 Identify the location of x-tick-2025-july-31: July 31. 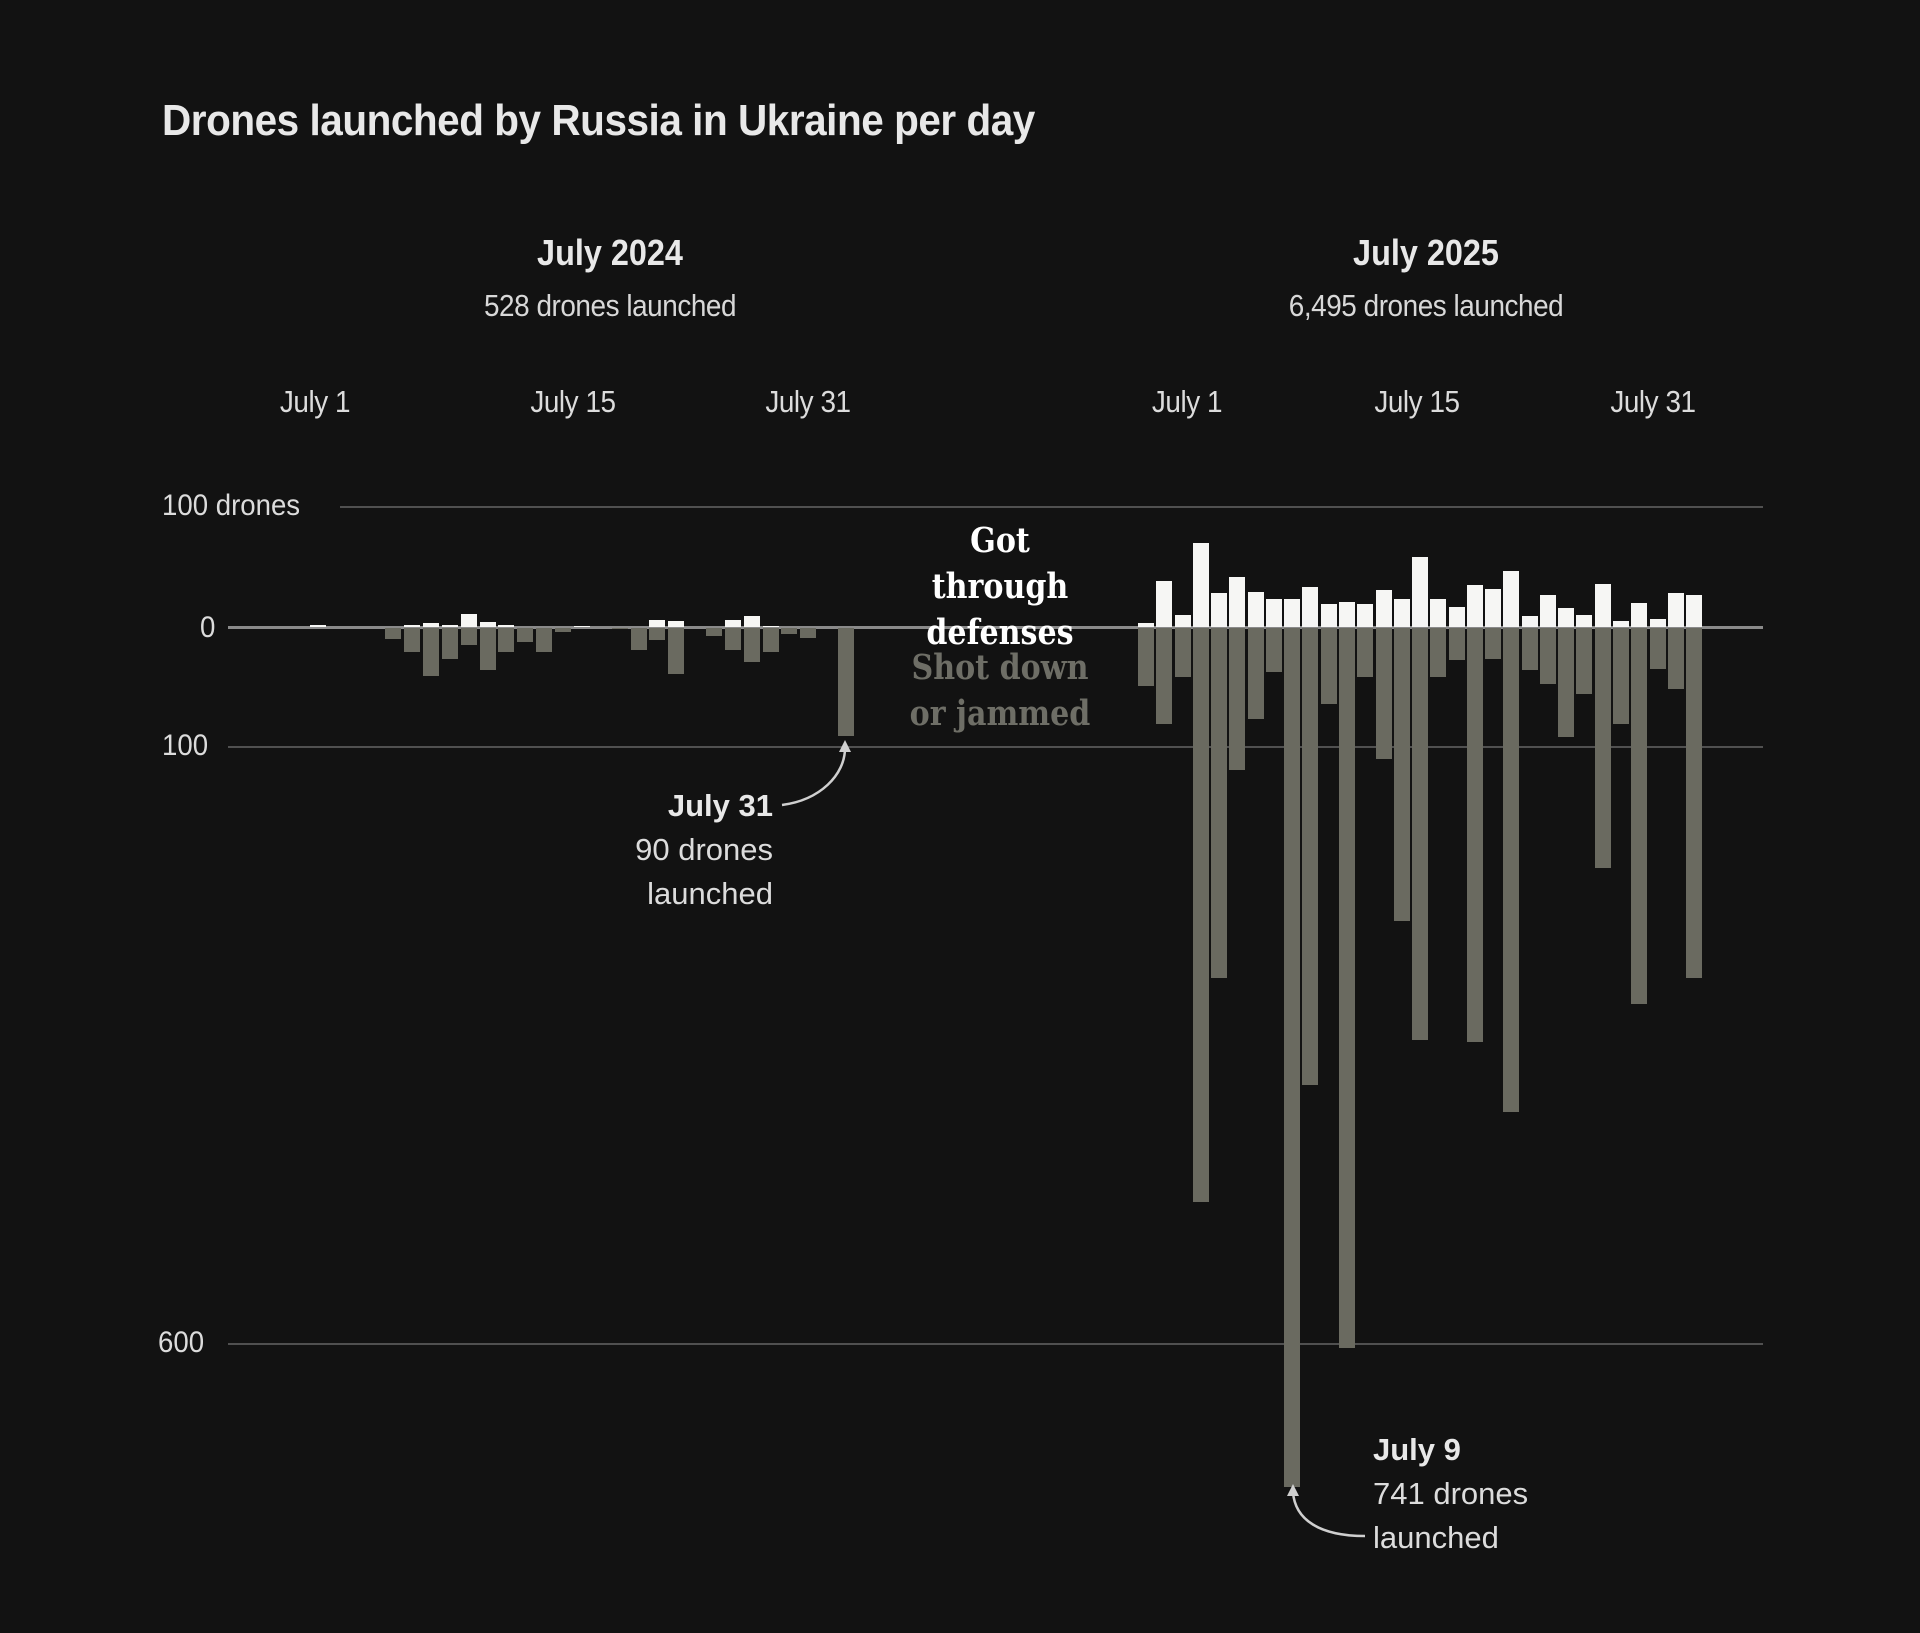
(1653, 401).